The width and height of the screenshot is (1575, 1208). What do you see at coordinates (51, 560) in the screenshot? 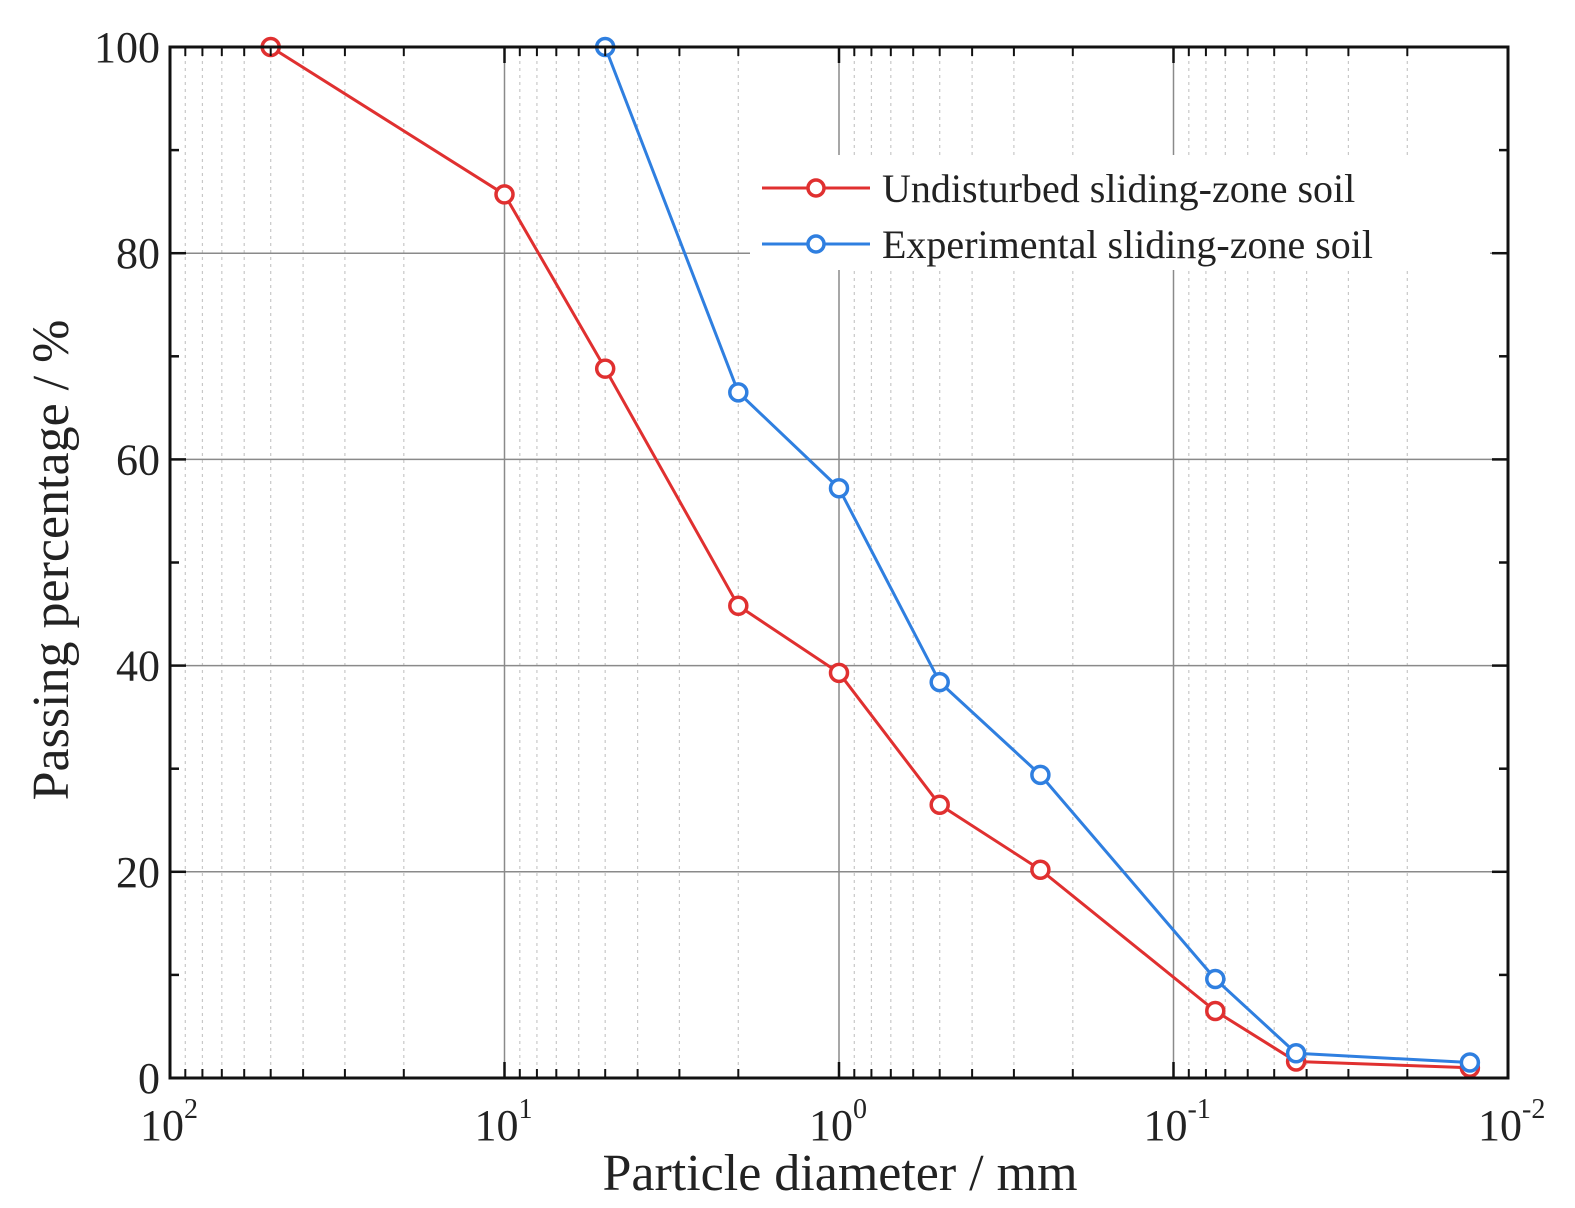
I see `y-axis-title: Passing percentage / %` at bounding box center [51, 560].